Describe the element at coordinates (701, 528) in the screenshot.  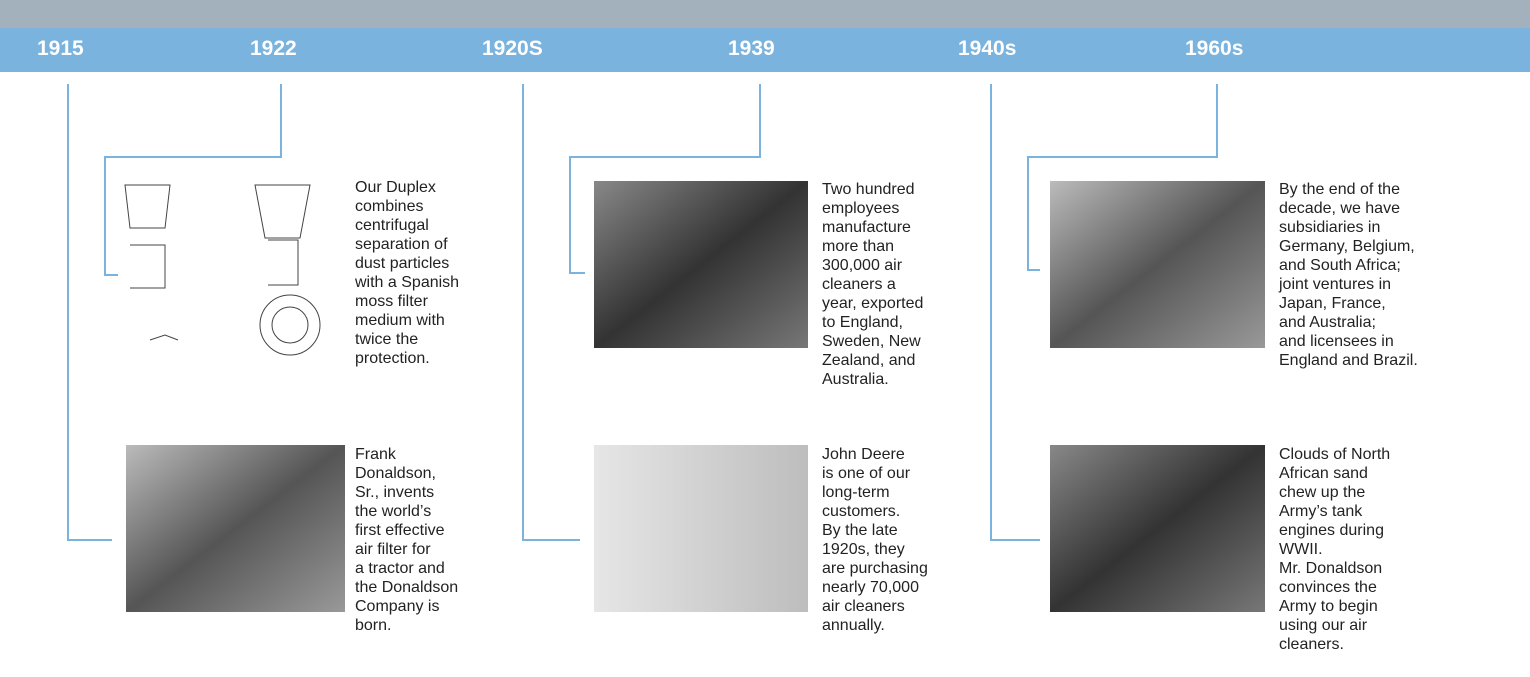
I see `advert-photo` at that location.